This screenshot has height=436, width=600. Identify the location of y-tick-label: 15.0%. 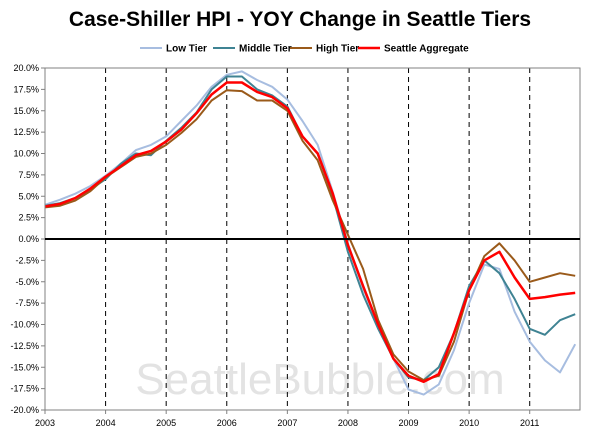
(26, 111).